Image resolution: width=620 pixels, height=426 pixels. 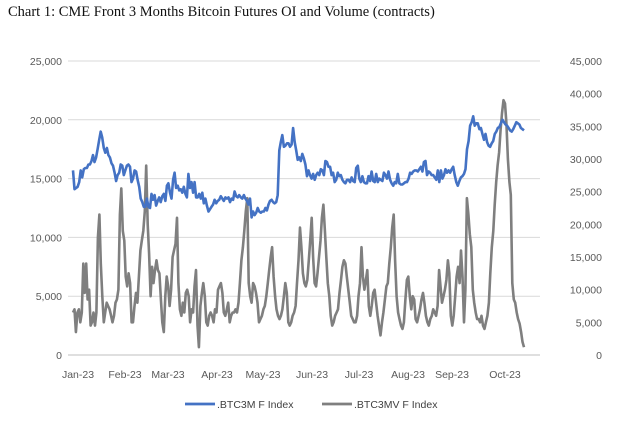 I want to click on y-right-tick-label: 45,000, so click(x=586, y=62).